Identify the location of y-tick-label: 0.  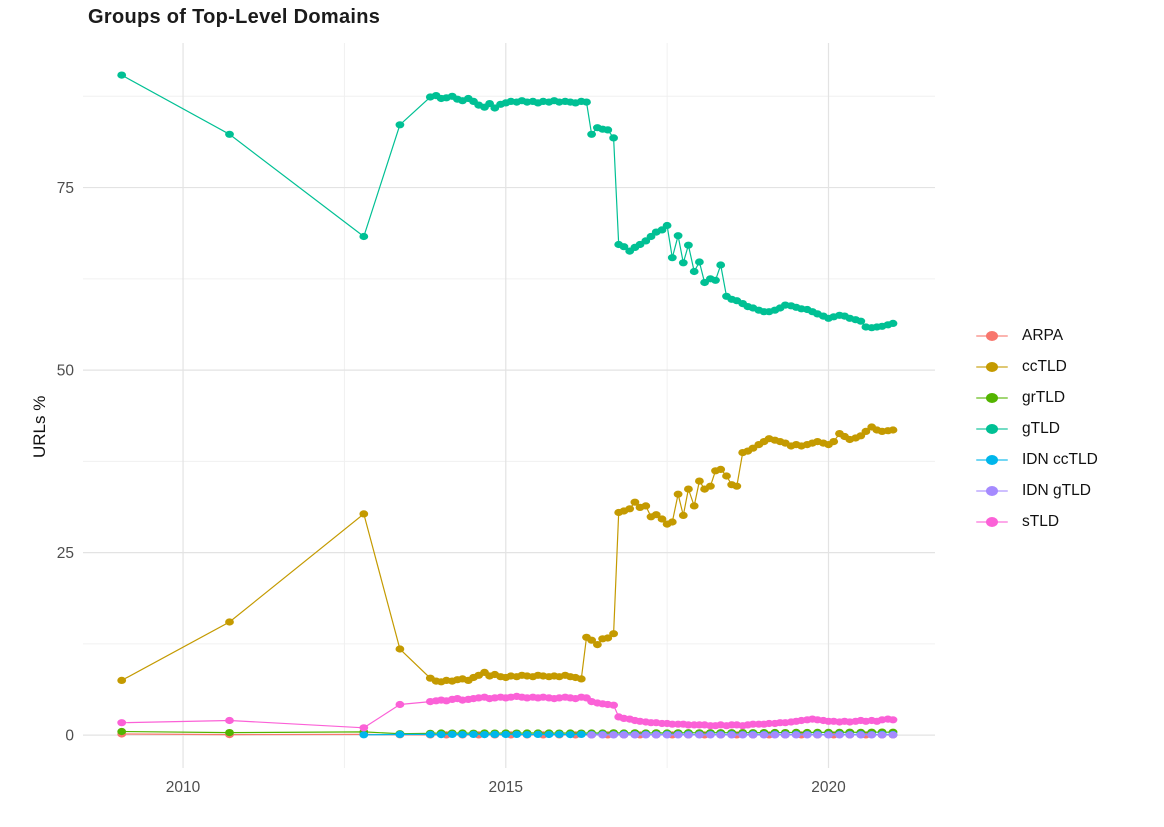
(69, 736).